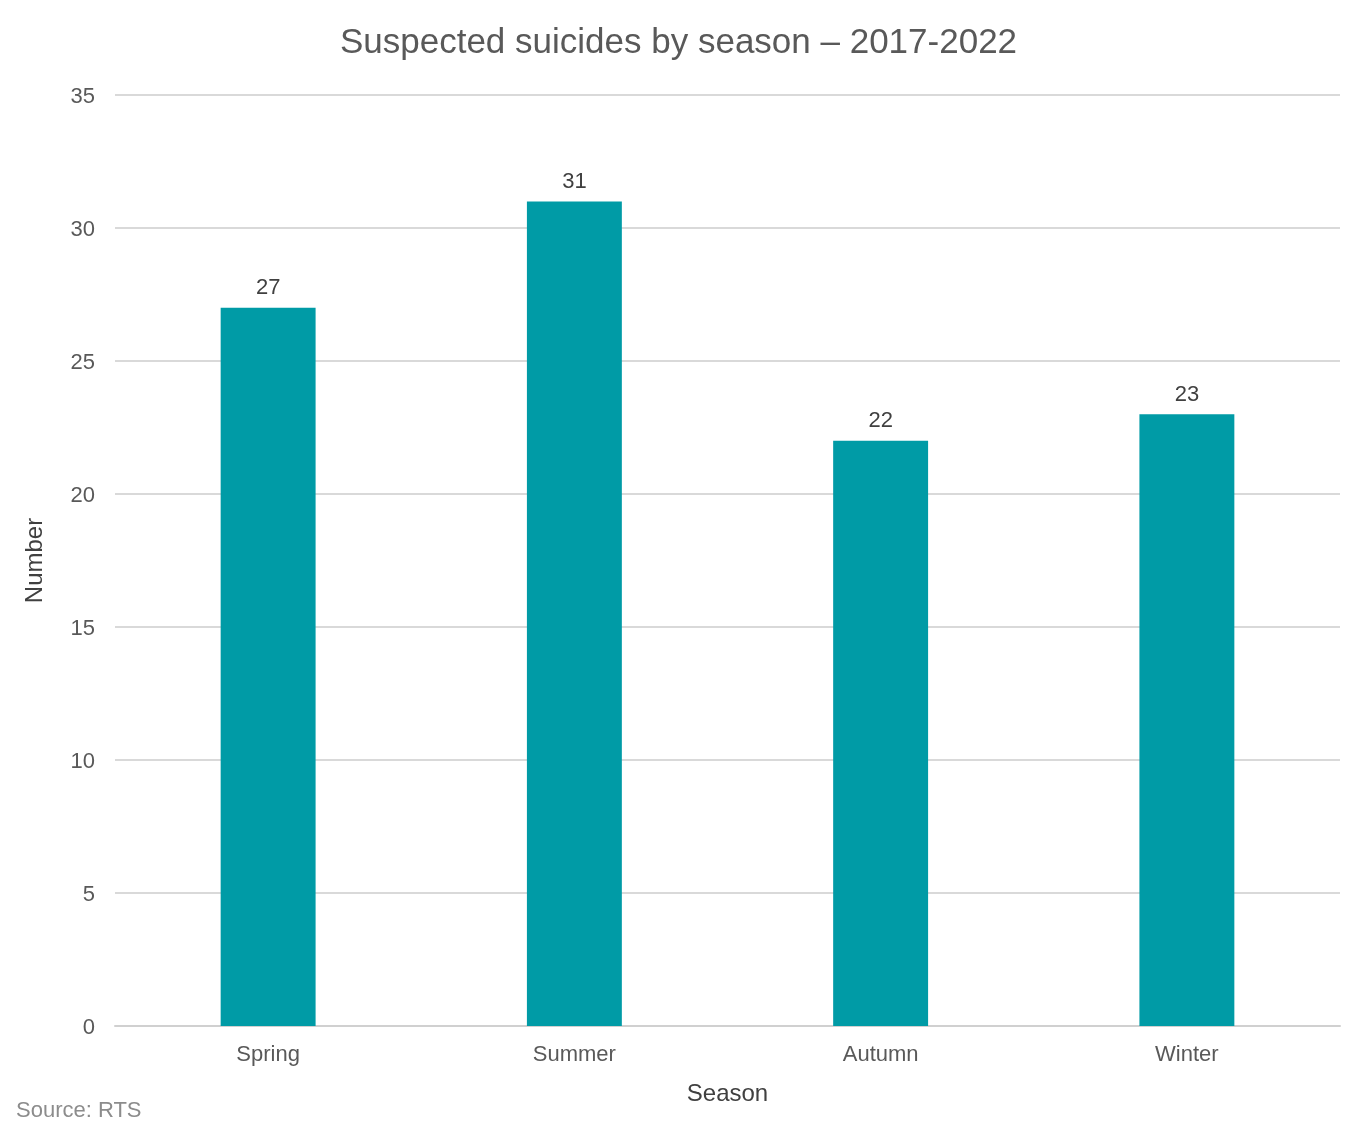 The width and height of the screenshot is (1357, 1138). Describe the element at coordinates (82, 361) in the screenshot. I see `y-tick-label: 25` at that location.